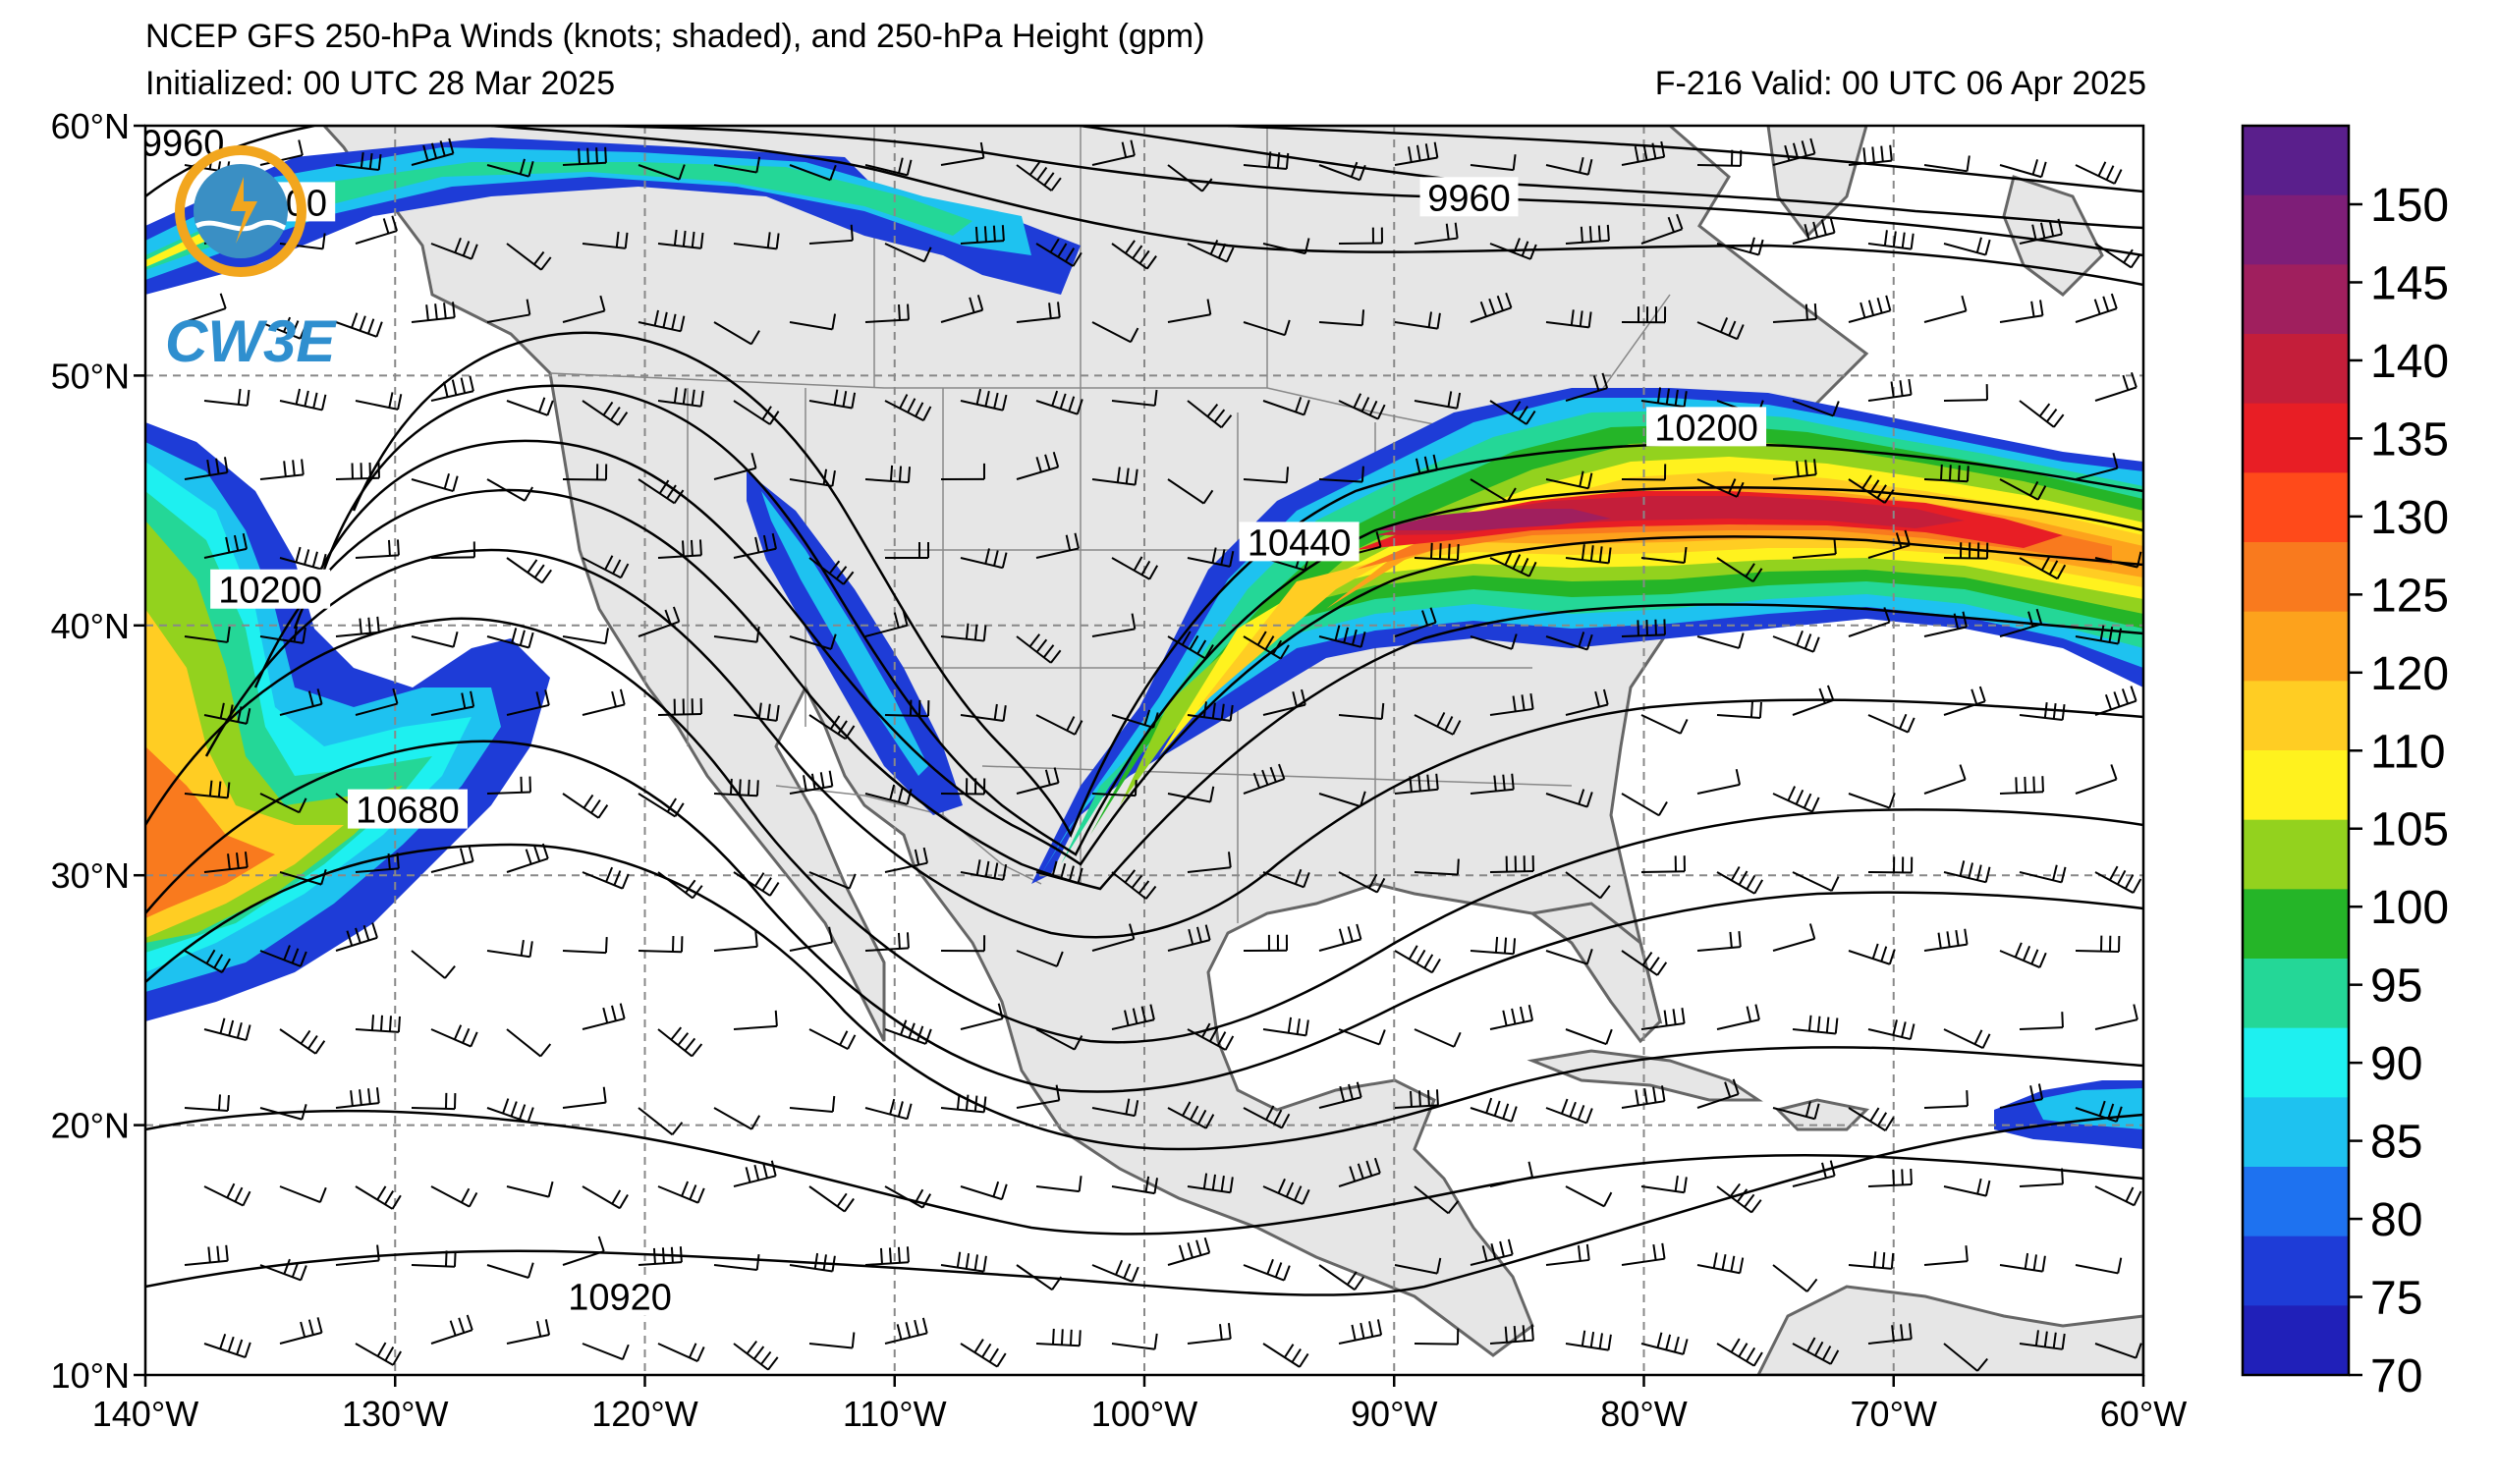 The width and height of the screenshot is (2498, 1484). Describe the element at coordinates (2409, 518) in the screenshot. I see `colorbar-tick-label: 130` at that location.